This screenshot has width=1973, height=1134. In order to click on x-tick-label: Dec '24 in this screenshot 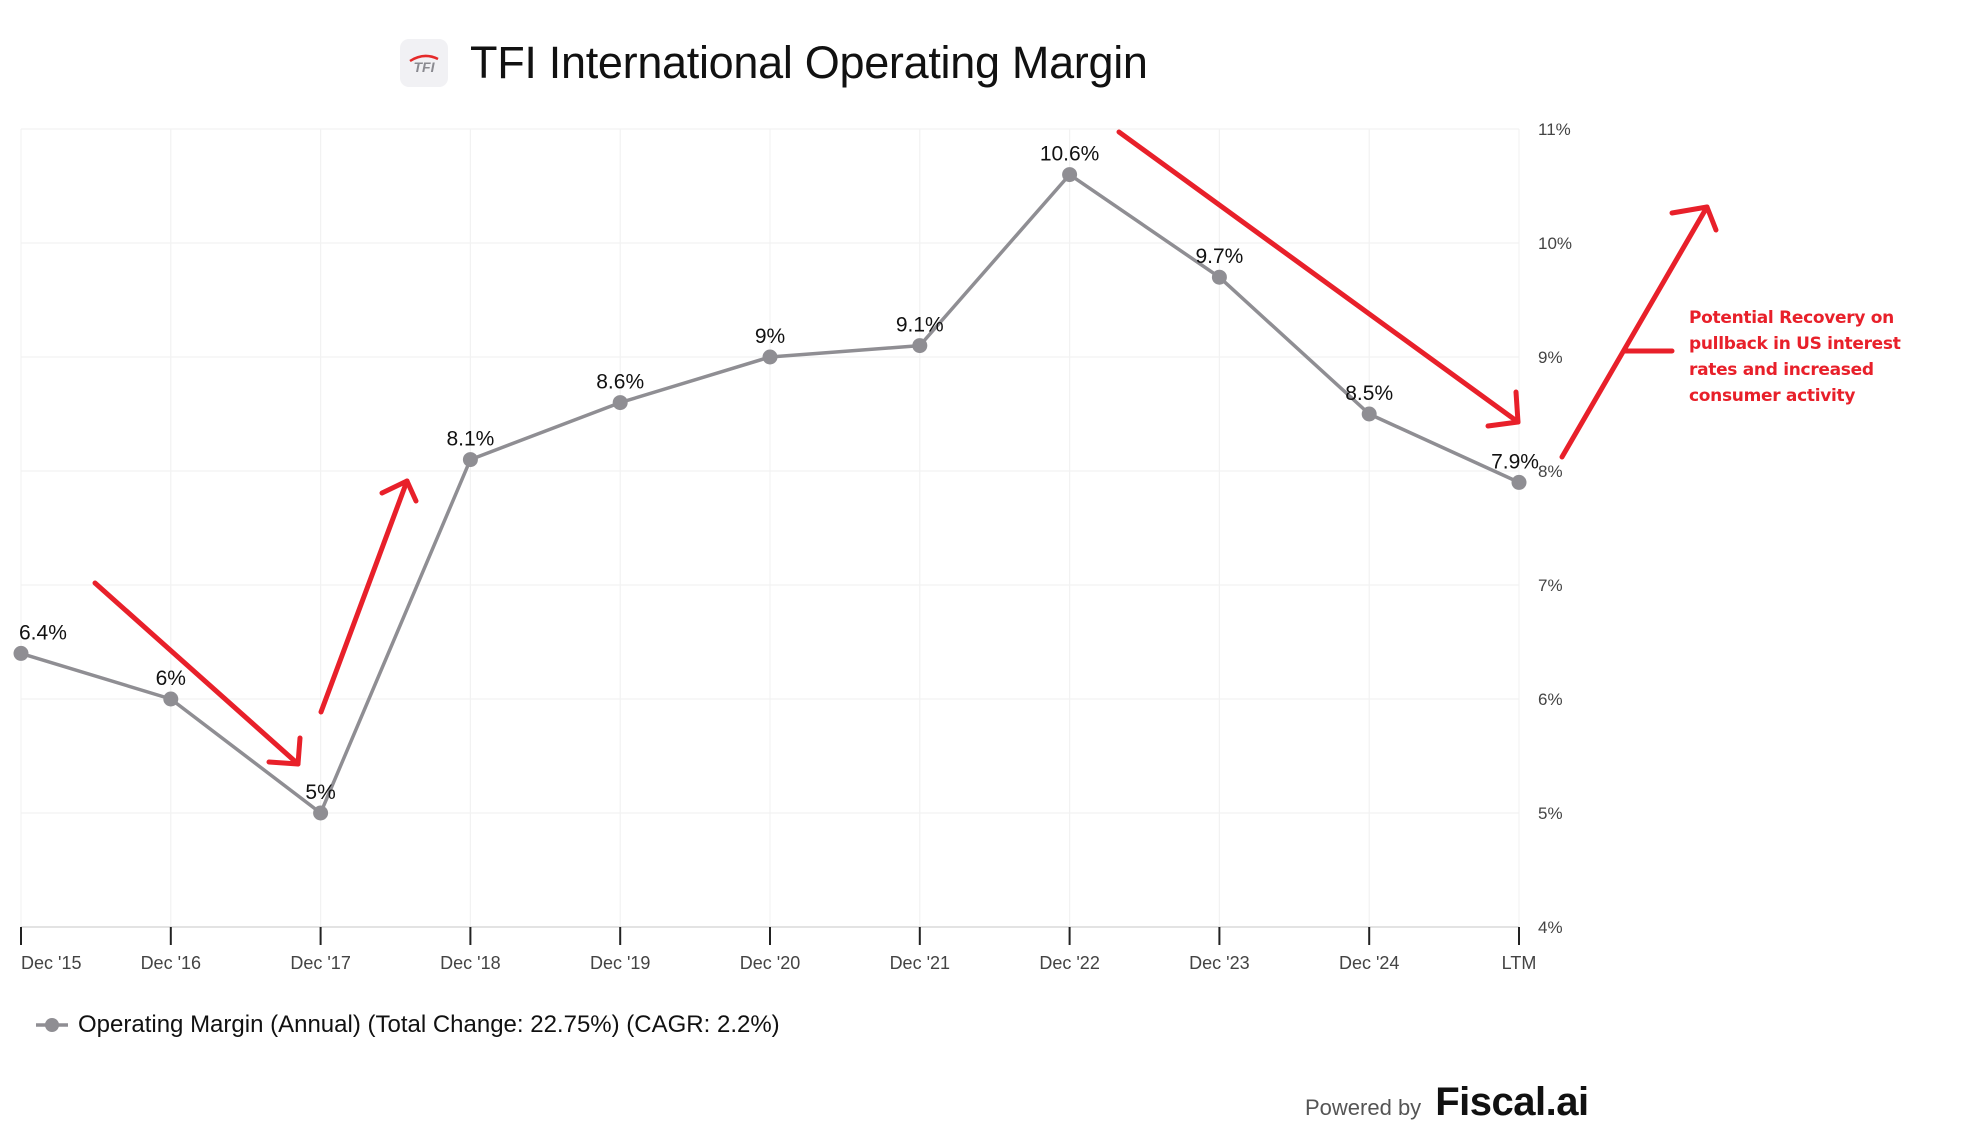, I will do `click(1369, 963)`.